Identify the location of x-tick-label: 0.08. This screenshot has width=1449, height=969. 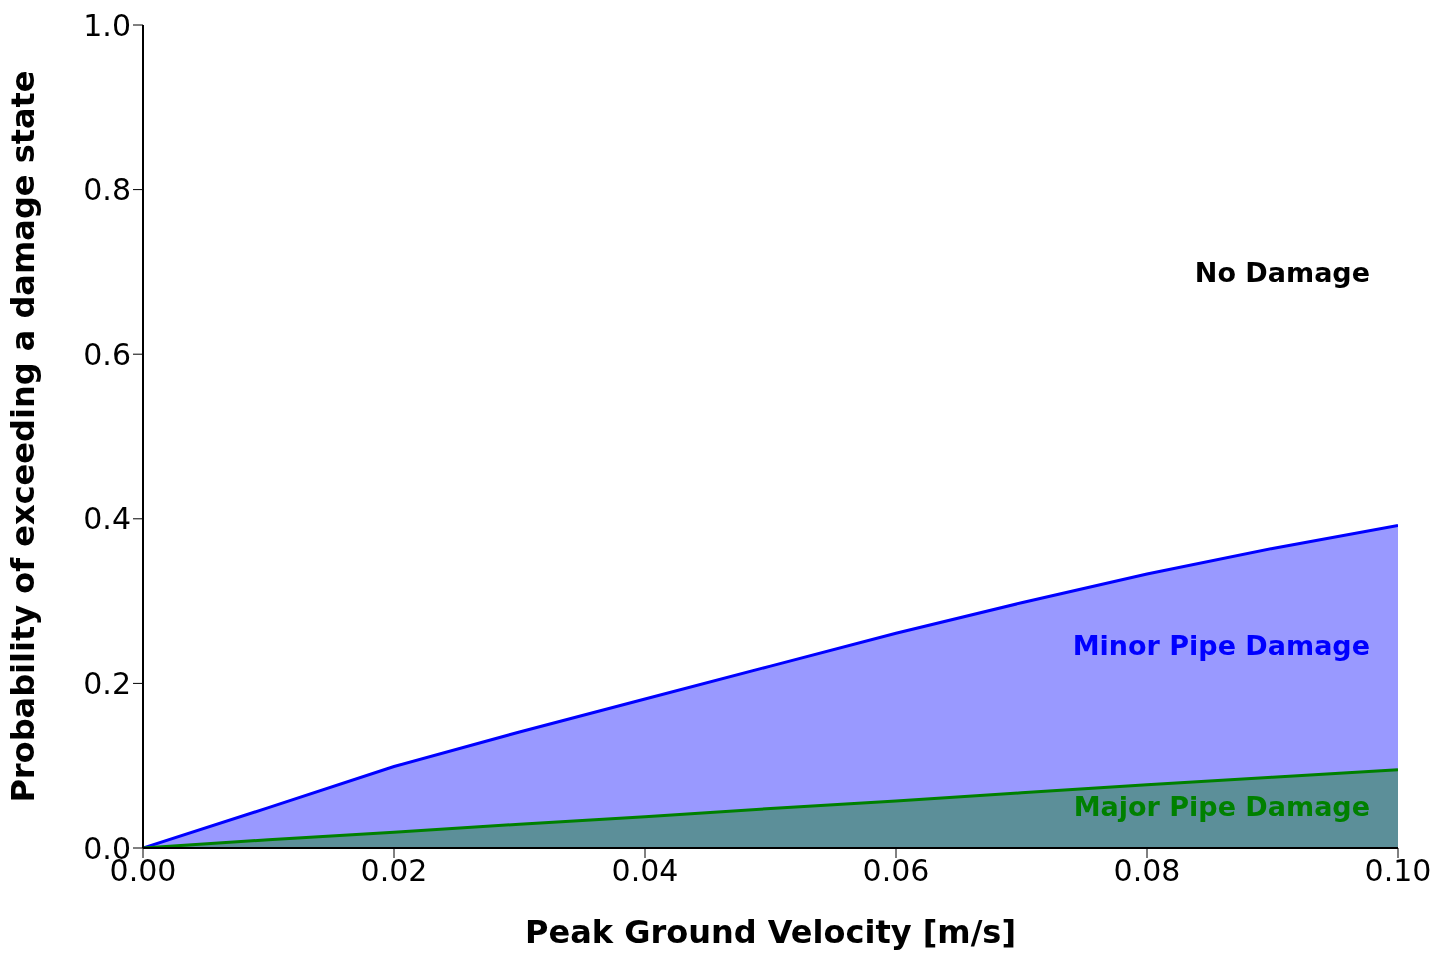
(1147, 871).